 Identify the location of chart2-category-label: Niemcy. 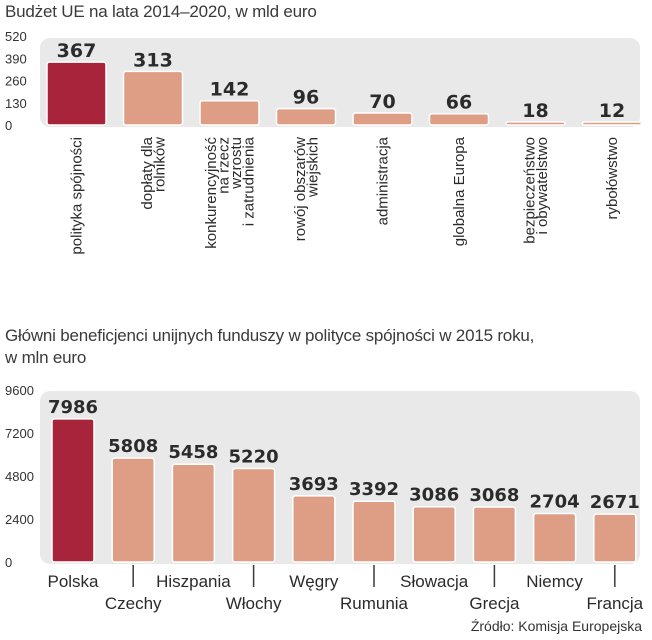
(554, 581).